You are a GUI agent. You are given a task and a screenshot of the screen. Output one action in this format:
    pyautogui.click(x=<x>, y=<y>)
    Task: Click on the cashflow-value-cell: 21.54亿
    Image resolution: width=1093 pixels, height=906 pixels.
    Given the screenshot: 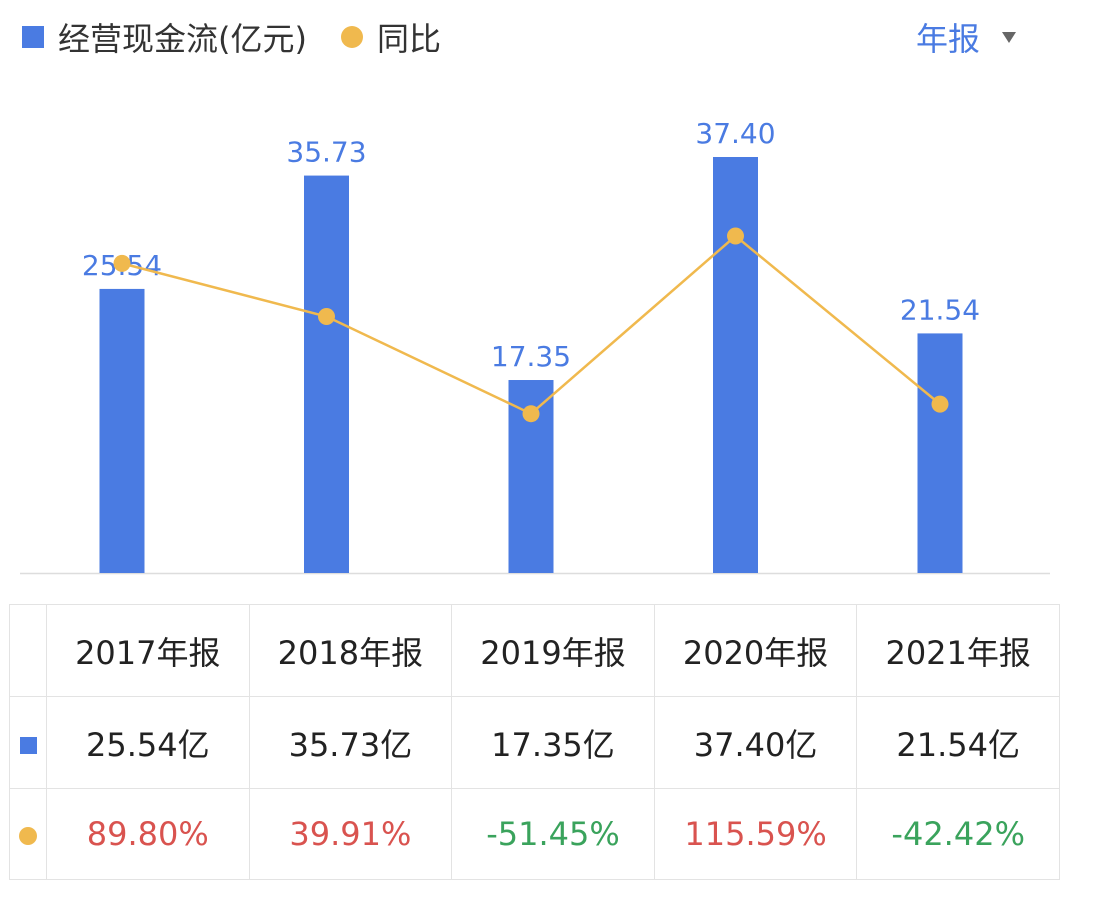 What is the action you would take?
    pyautogui.click(x=958, y=742)
    